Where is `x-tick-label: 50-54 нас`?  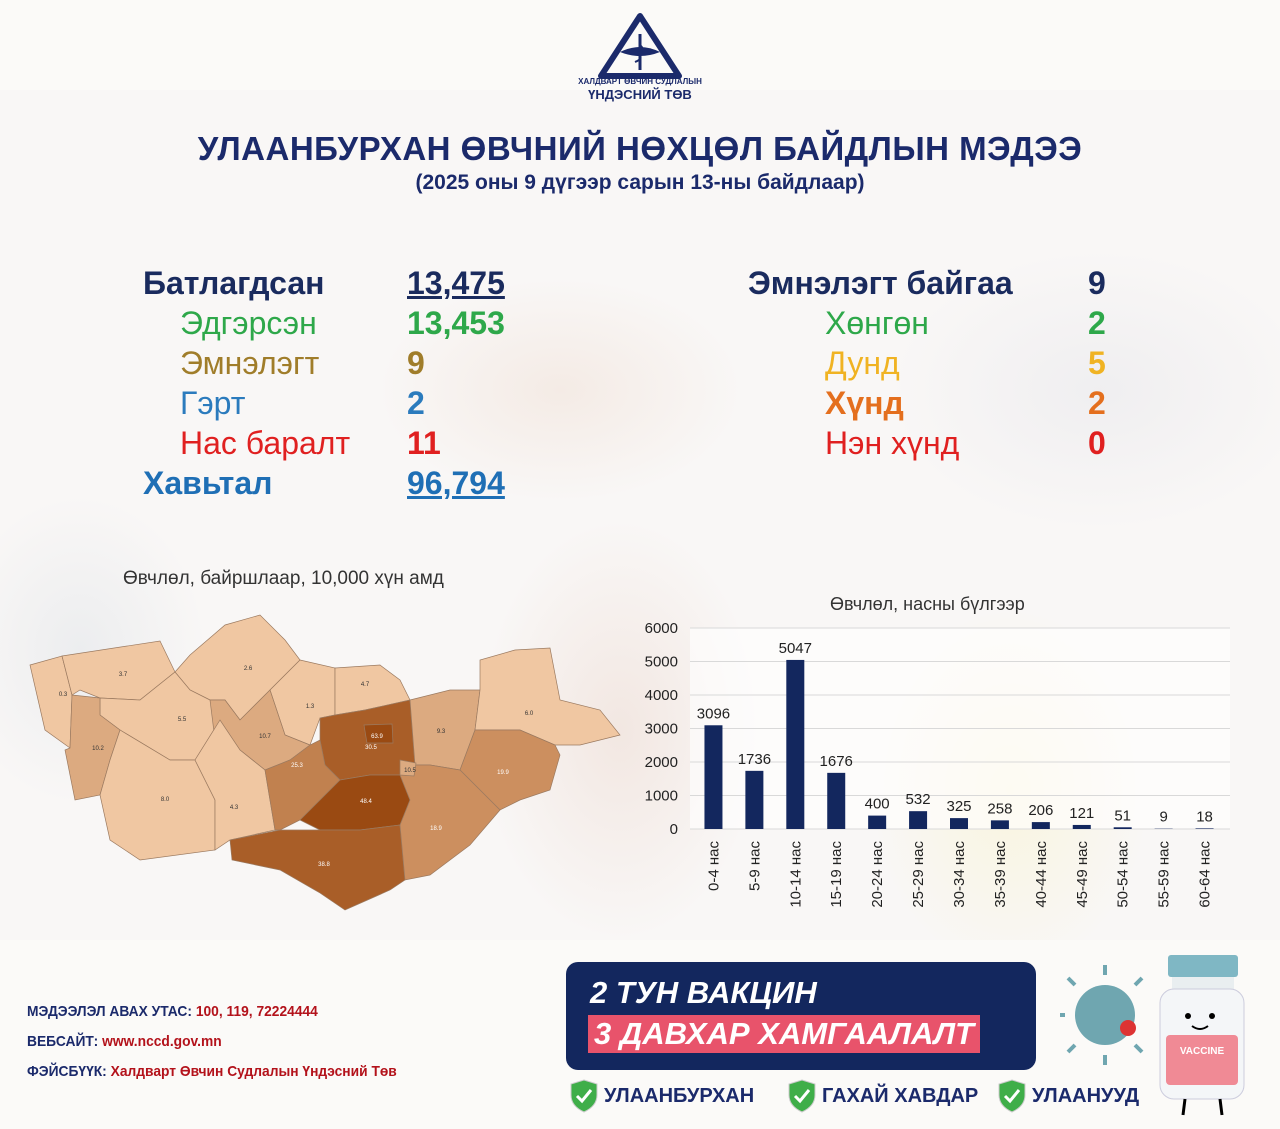 x-tick-label: 50-54 нас is located at coordinates (1123, 874).